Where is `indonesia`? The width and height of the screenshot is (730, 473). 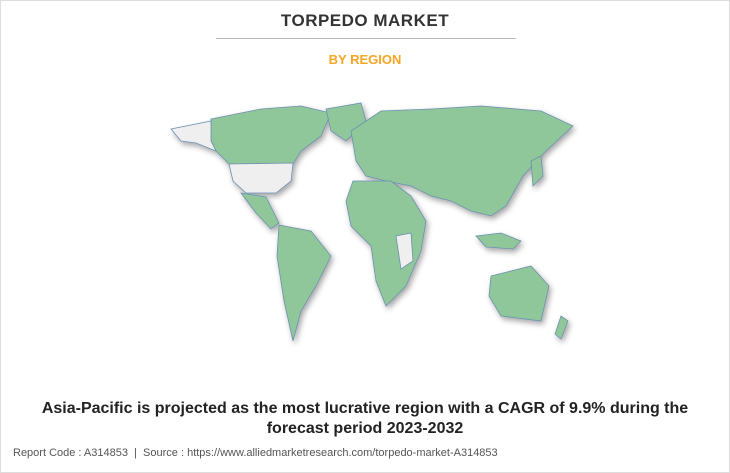
indonesia is located at coordinates (498, 241).